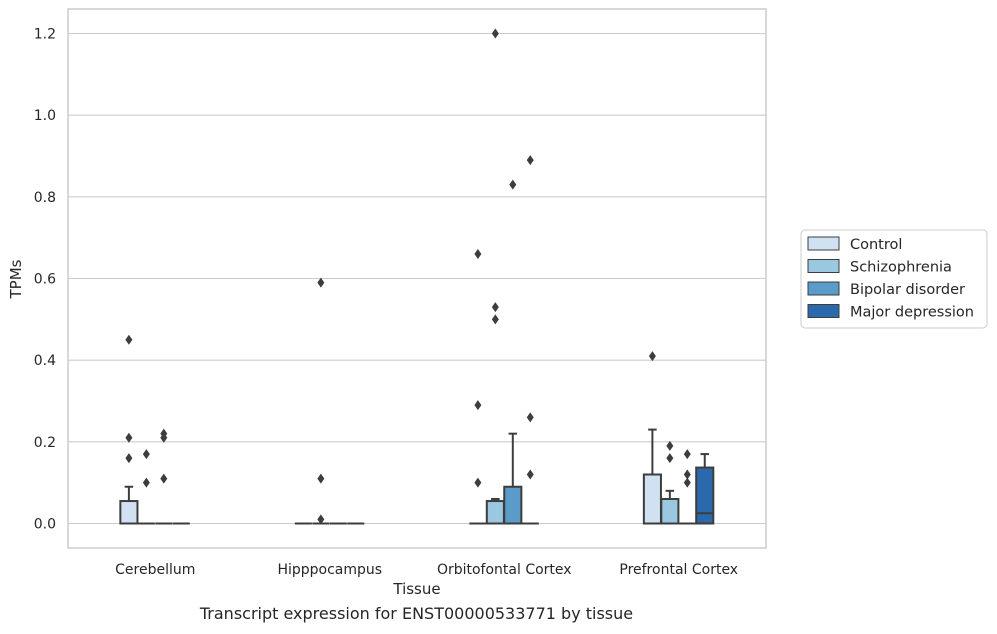  Describe the element at coordinates (504, 570) in the screenshot. I see `x-tick-label: Orbitofontal Cortex` at that location.